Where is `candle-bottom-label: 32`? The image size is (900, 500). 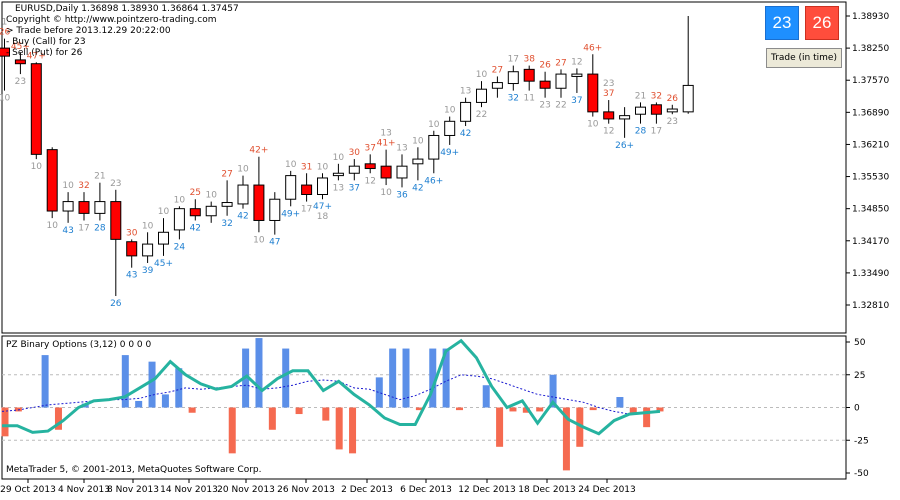
candle-bottom-label: 32 is located at coordinates (513, 99).